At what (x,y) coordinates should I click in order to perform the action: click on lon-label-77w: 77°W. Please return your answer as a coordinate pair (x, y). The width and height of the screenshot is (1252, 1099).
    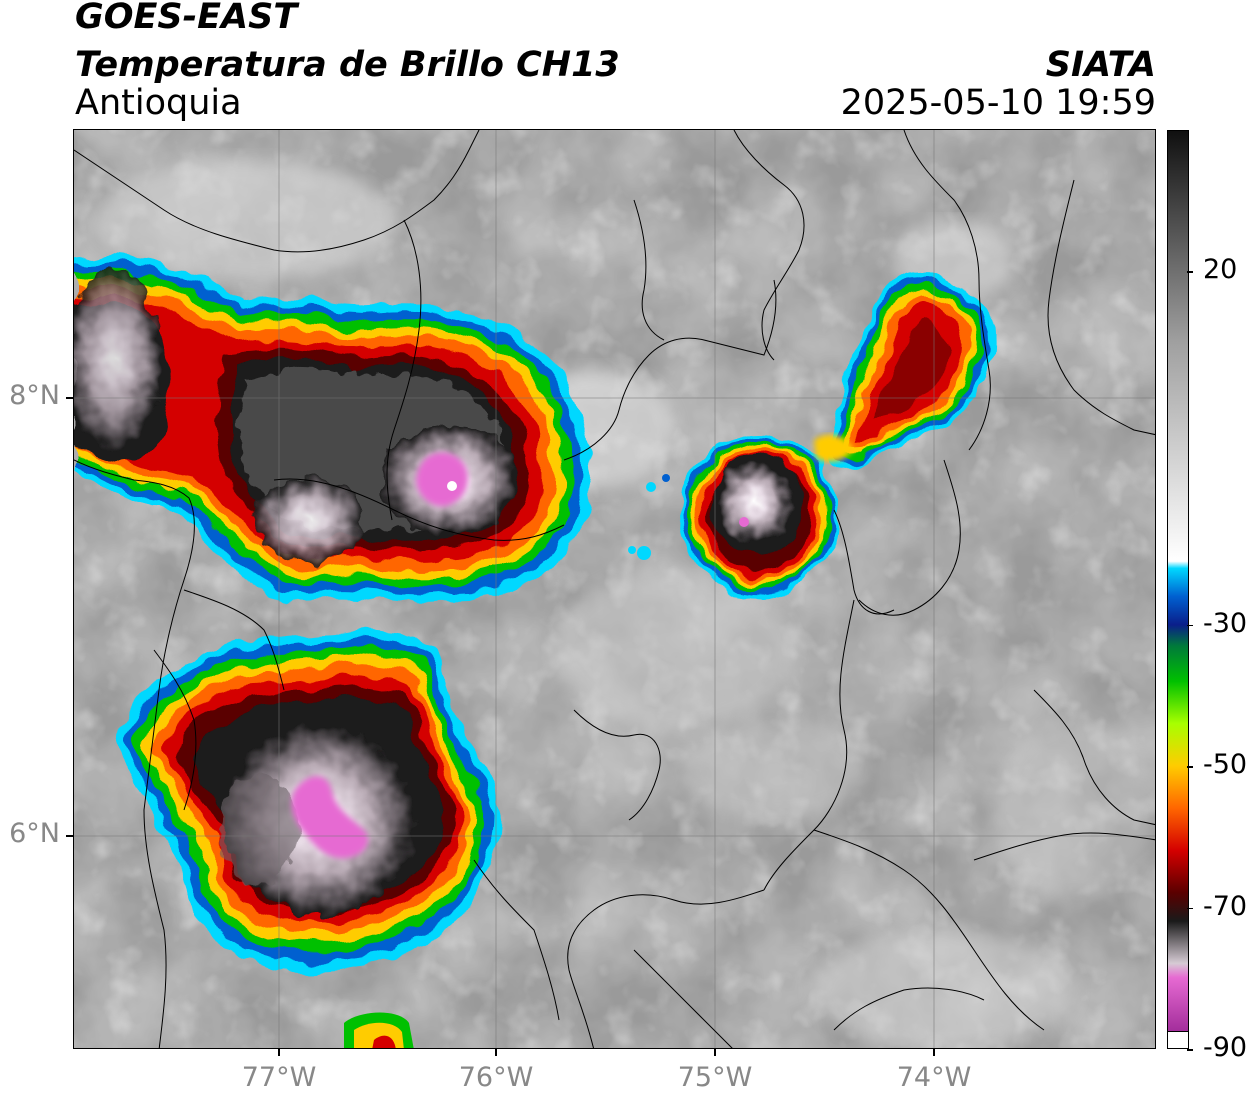
    Looking at the image, I should click on (279, 1077).